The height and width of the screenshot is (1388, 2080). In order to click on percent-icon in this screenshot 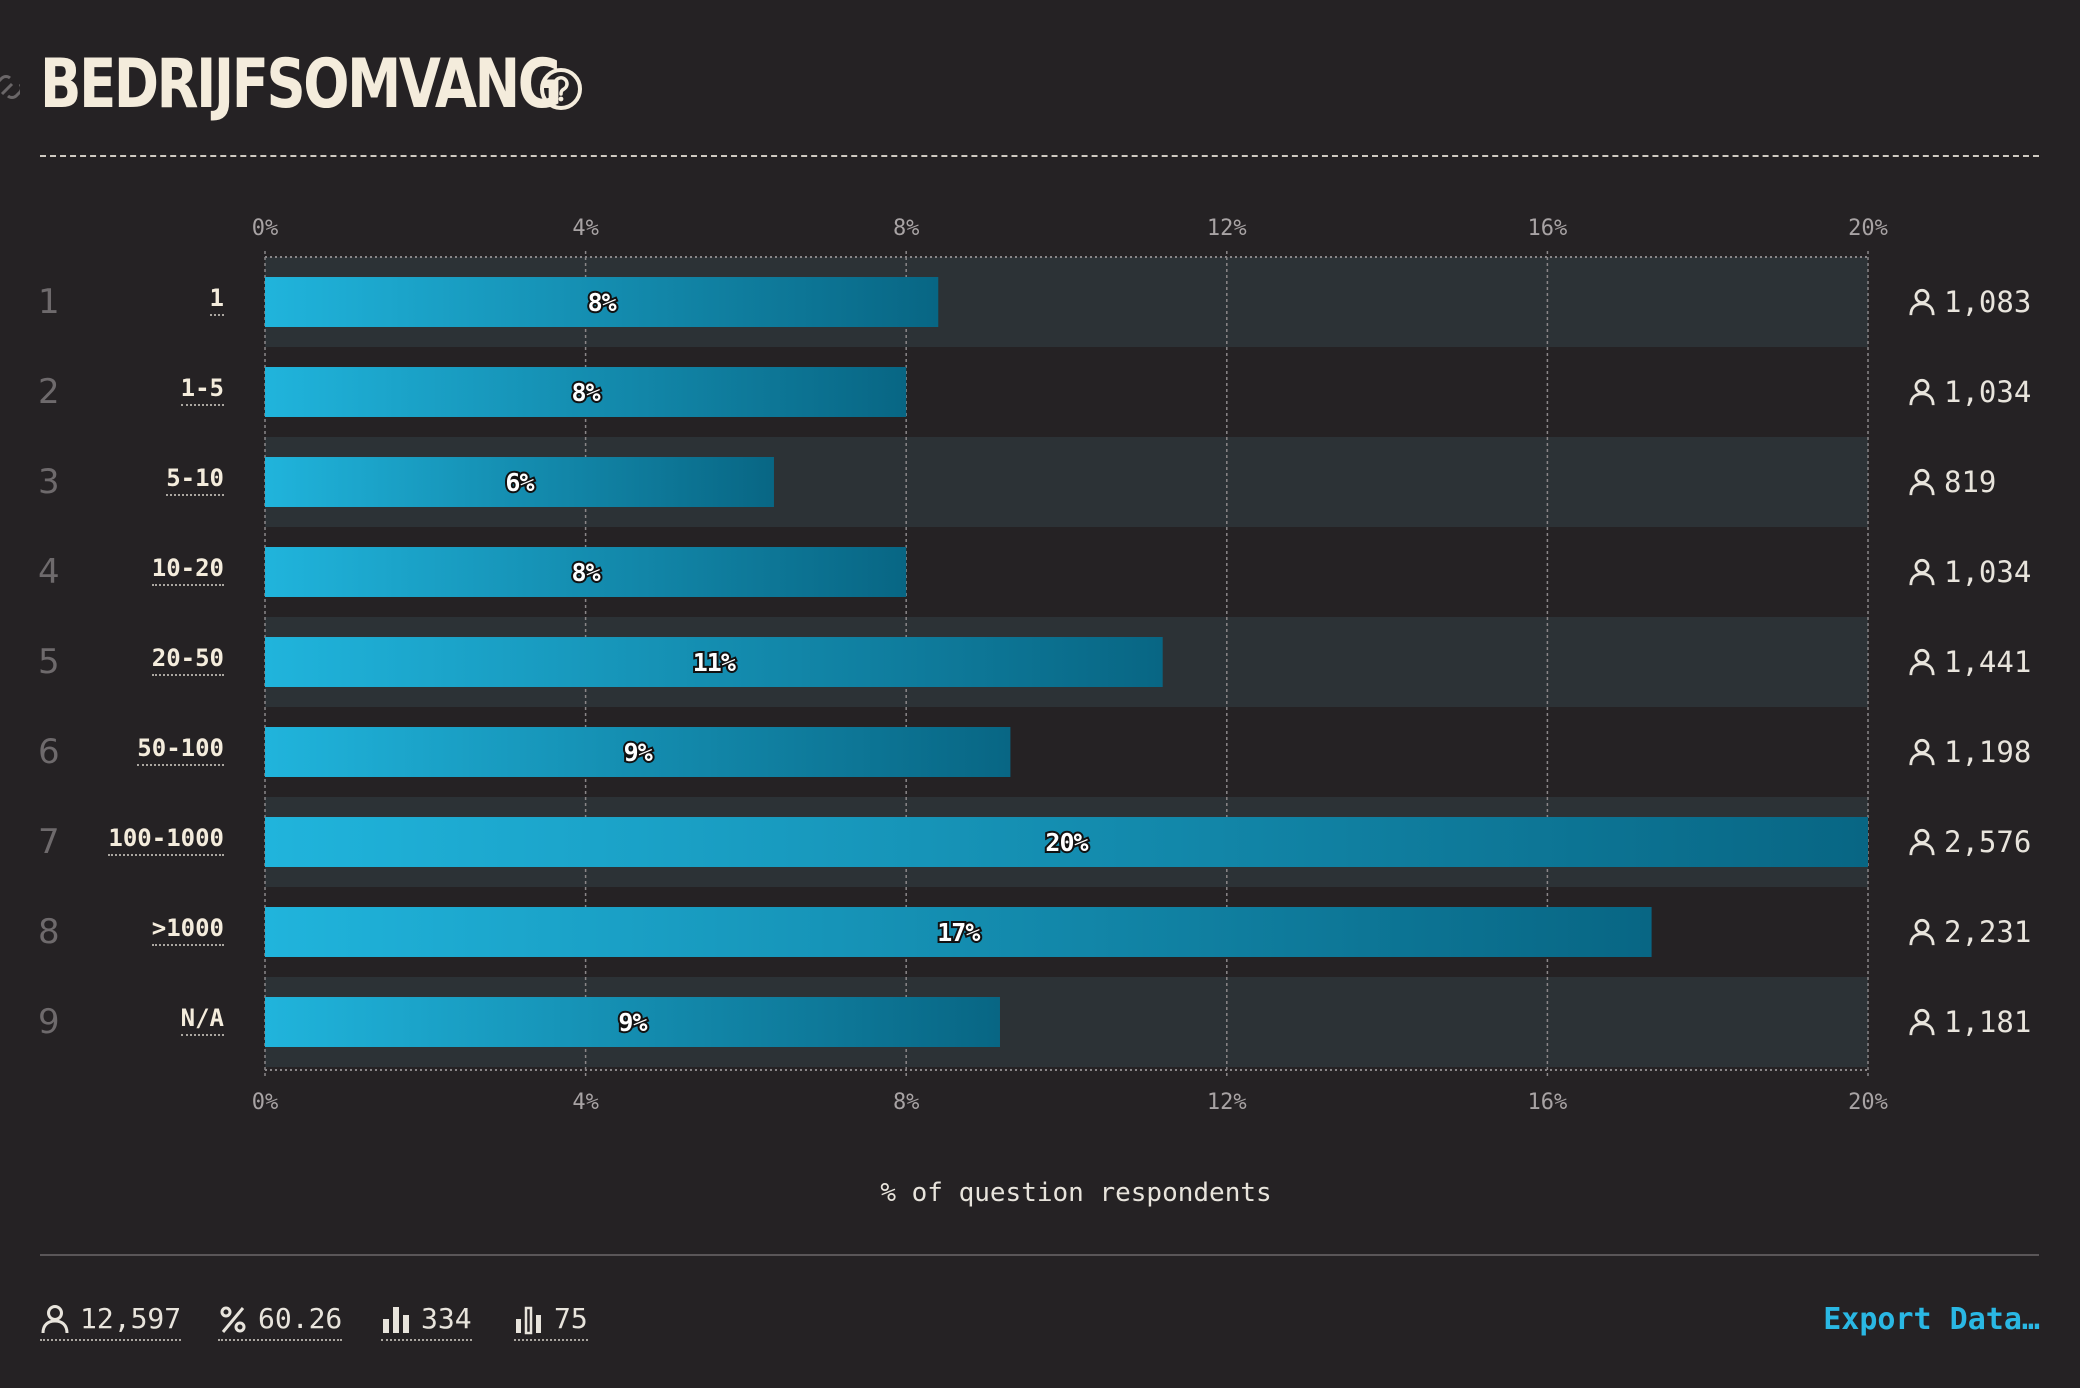, I will do `click(233, 1319)`.